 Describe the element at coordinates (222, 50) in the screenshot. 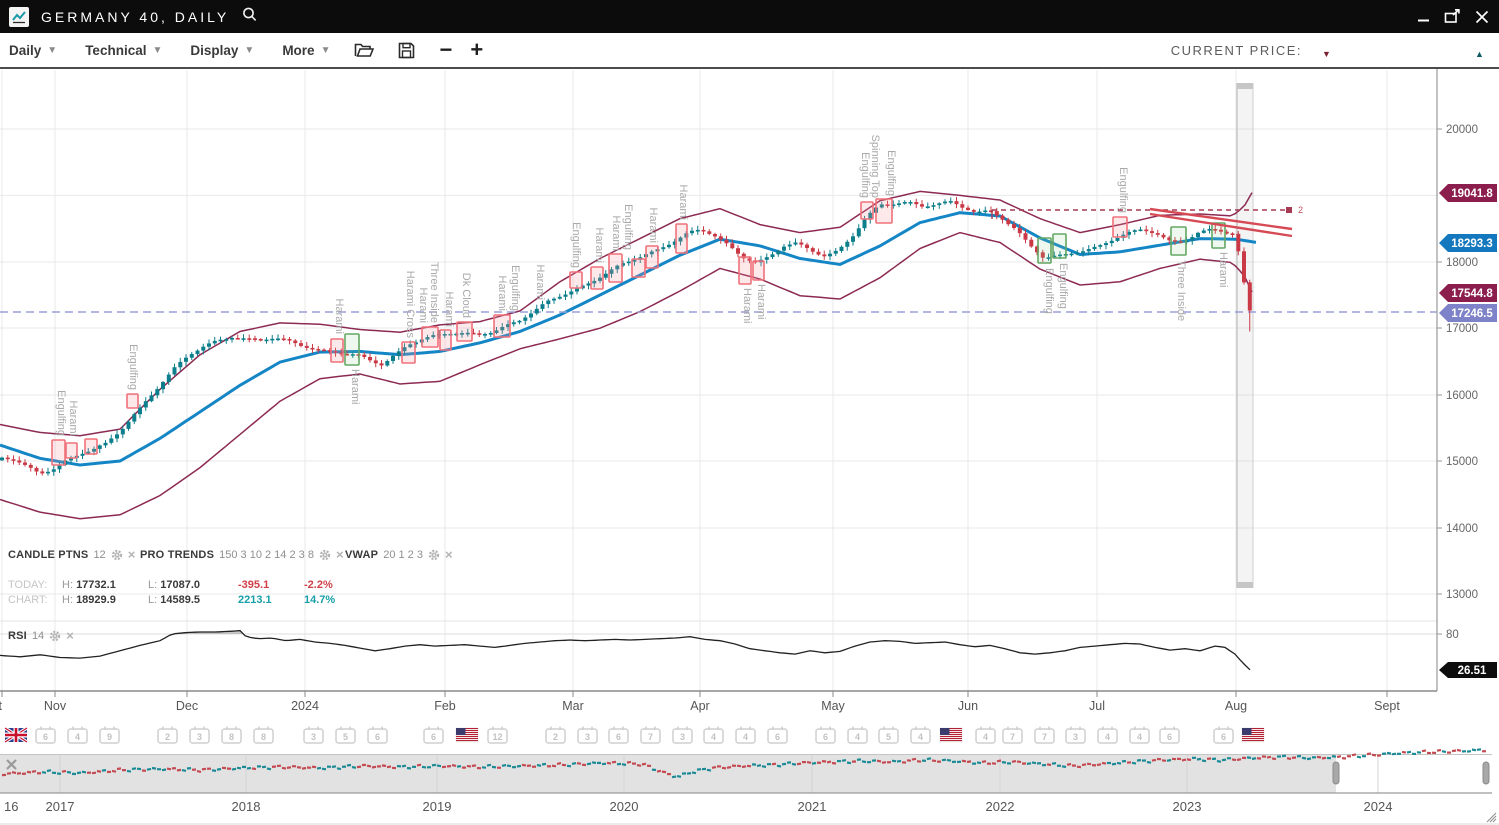

I see `display-dropdown: Display ▼` at that location.